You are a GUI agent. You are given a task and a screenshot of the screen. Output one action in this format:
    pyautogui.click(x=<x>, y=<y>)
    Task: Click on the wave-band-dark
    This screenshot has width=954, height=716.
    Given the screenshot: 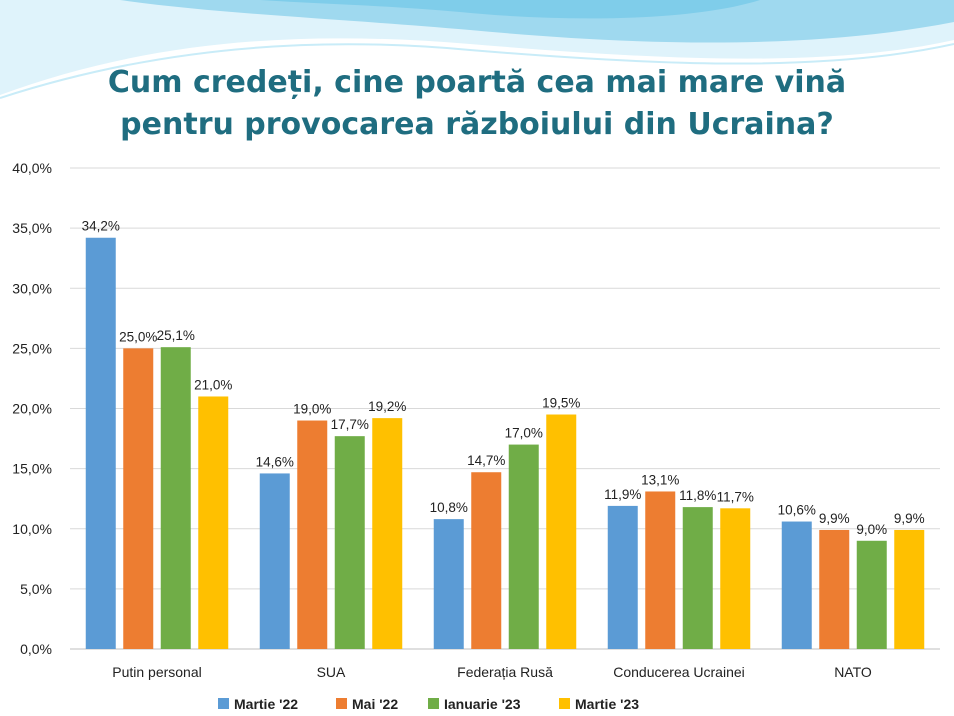 What is the action you would take?
    pyautogui.click(x=510, y=9)
    